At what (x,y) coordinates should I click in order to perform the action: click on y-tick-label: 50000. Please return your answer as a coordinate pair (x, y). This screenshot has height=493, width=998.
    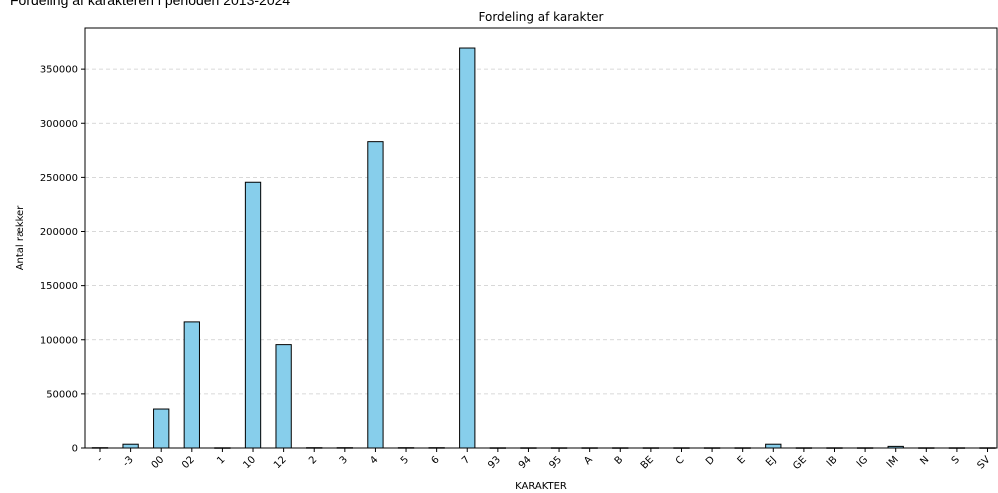
    Looking at the image, I should click on (62, 394).